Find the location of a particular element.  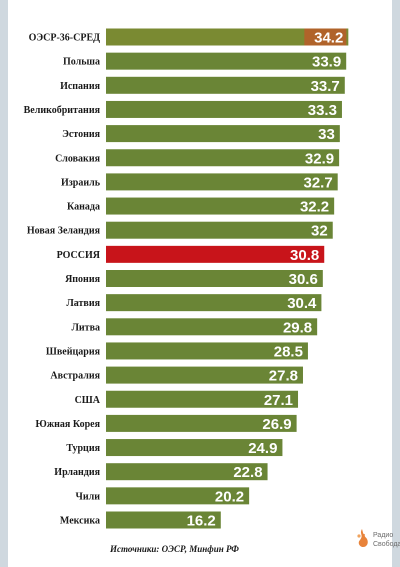

category-label: Польша is located at coordinates (81, 62).